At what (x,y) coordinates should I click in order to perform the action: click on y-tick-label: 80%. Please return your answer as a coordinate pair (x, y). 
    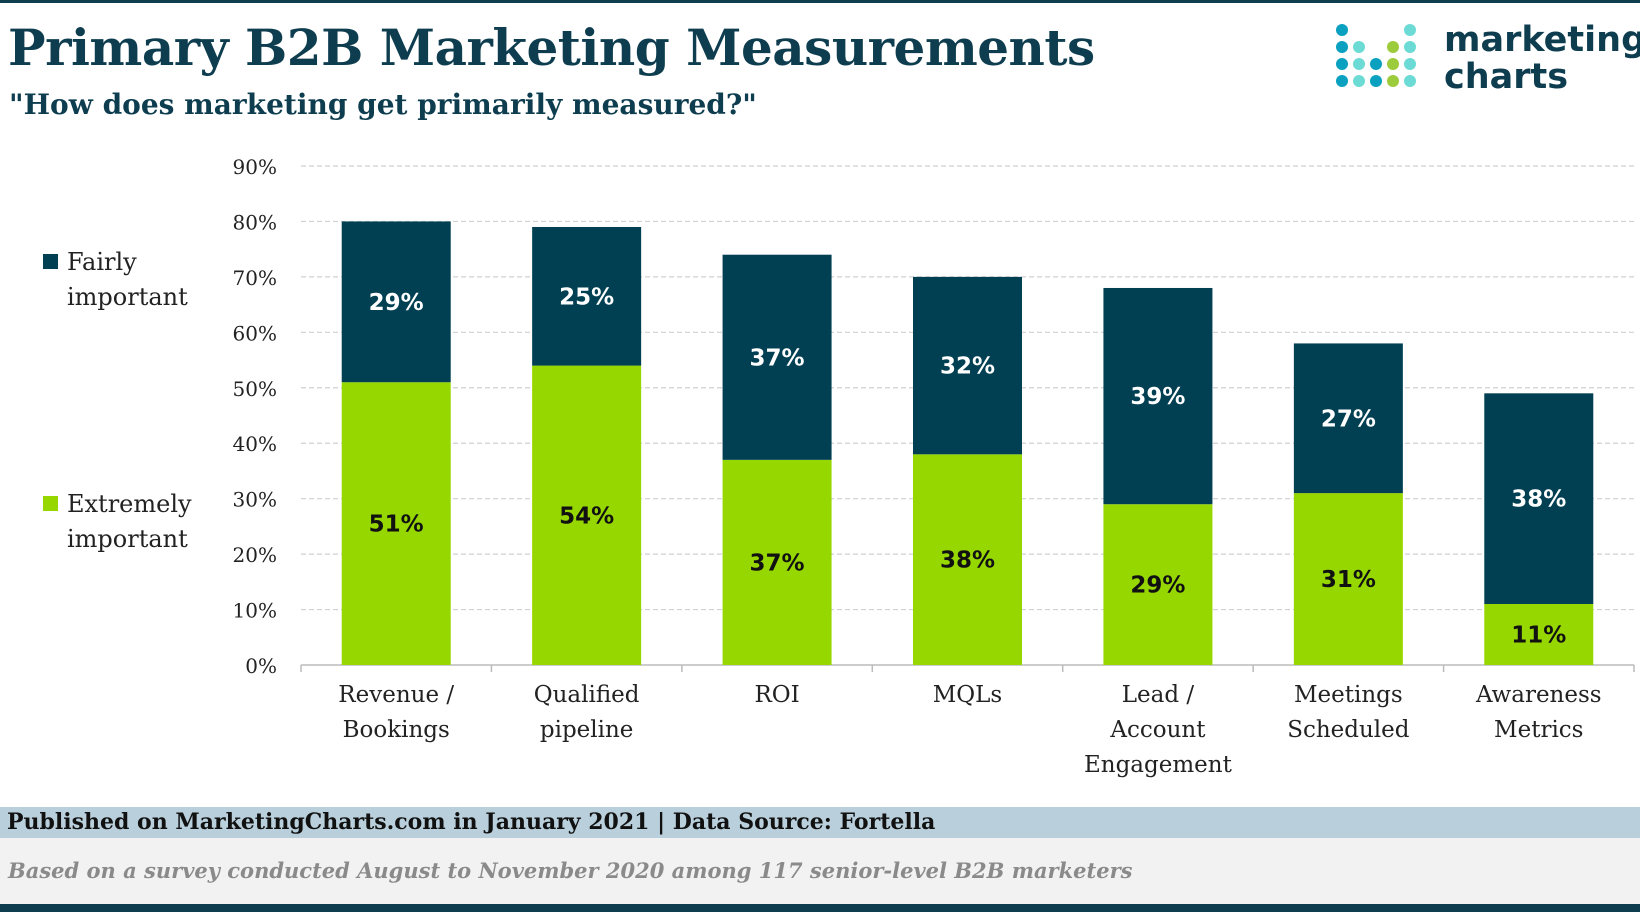
    Looking at the image, I should click on (255, 222).